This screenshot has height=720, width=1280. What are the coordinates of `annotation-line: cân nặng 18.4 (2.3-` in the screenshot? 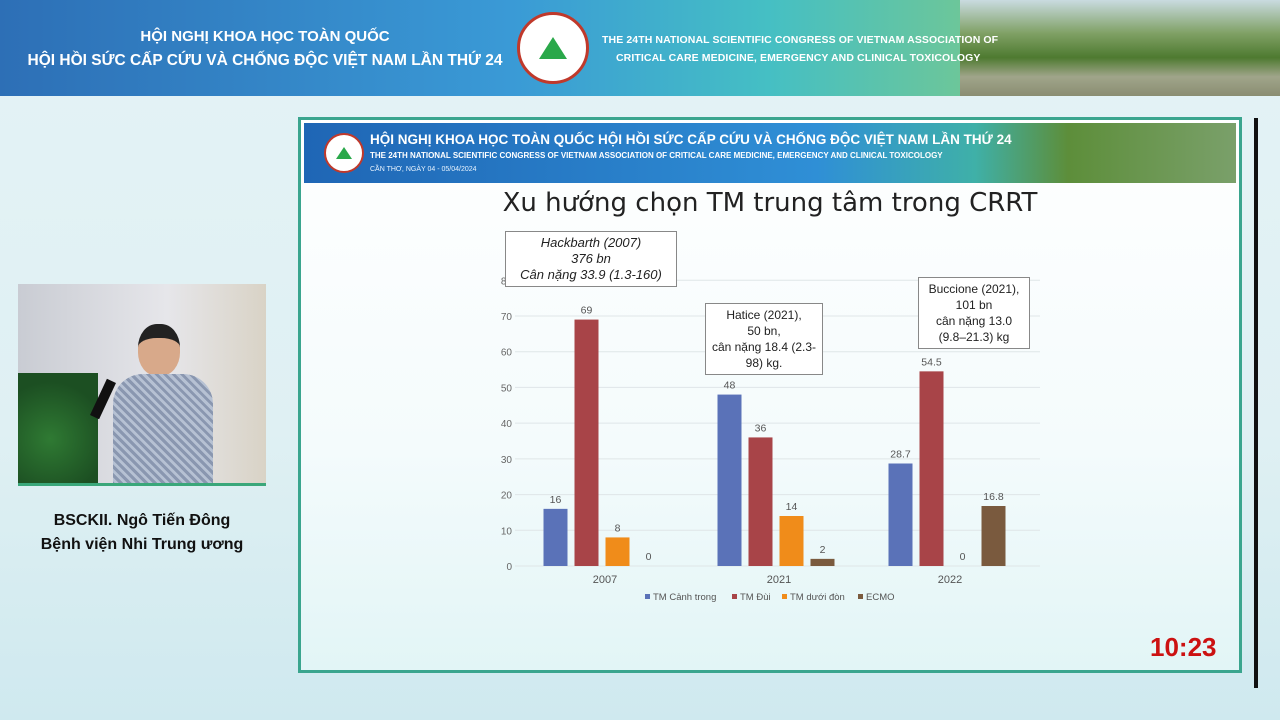 It's located at (764, 347).